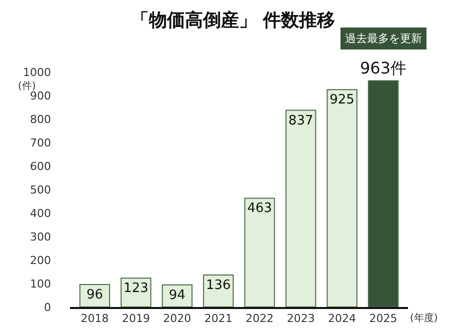 Image resolution: width=466 pixels, height=329 pixels. I want to click on y-tick-label: 1000, so click(37, 72).